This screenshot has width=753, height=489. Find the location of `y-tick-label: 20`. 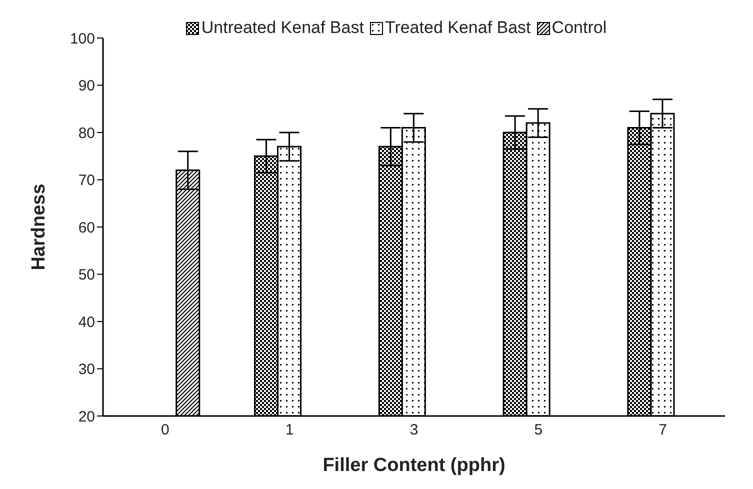

y-tick-label: 20 is located at coordinates (86, 417).